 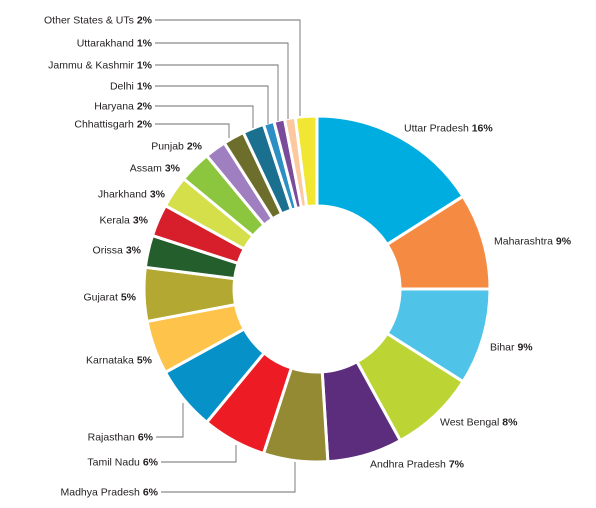 What do you see at coordinates (105, 125) in the screenshot?
I see `slice-label-name: Chhattisgarh` at bounding box center [105, 125].